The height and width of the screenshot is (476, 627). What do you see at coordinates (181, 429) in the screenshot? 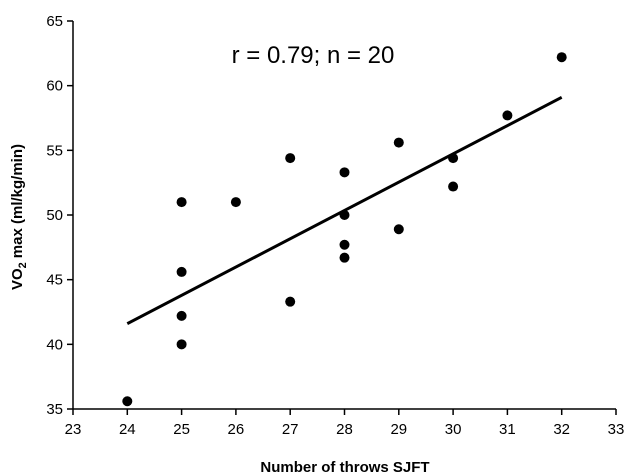
I see `x-tick-label: 25` at bounding box center [181, 429].